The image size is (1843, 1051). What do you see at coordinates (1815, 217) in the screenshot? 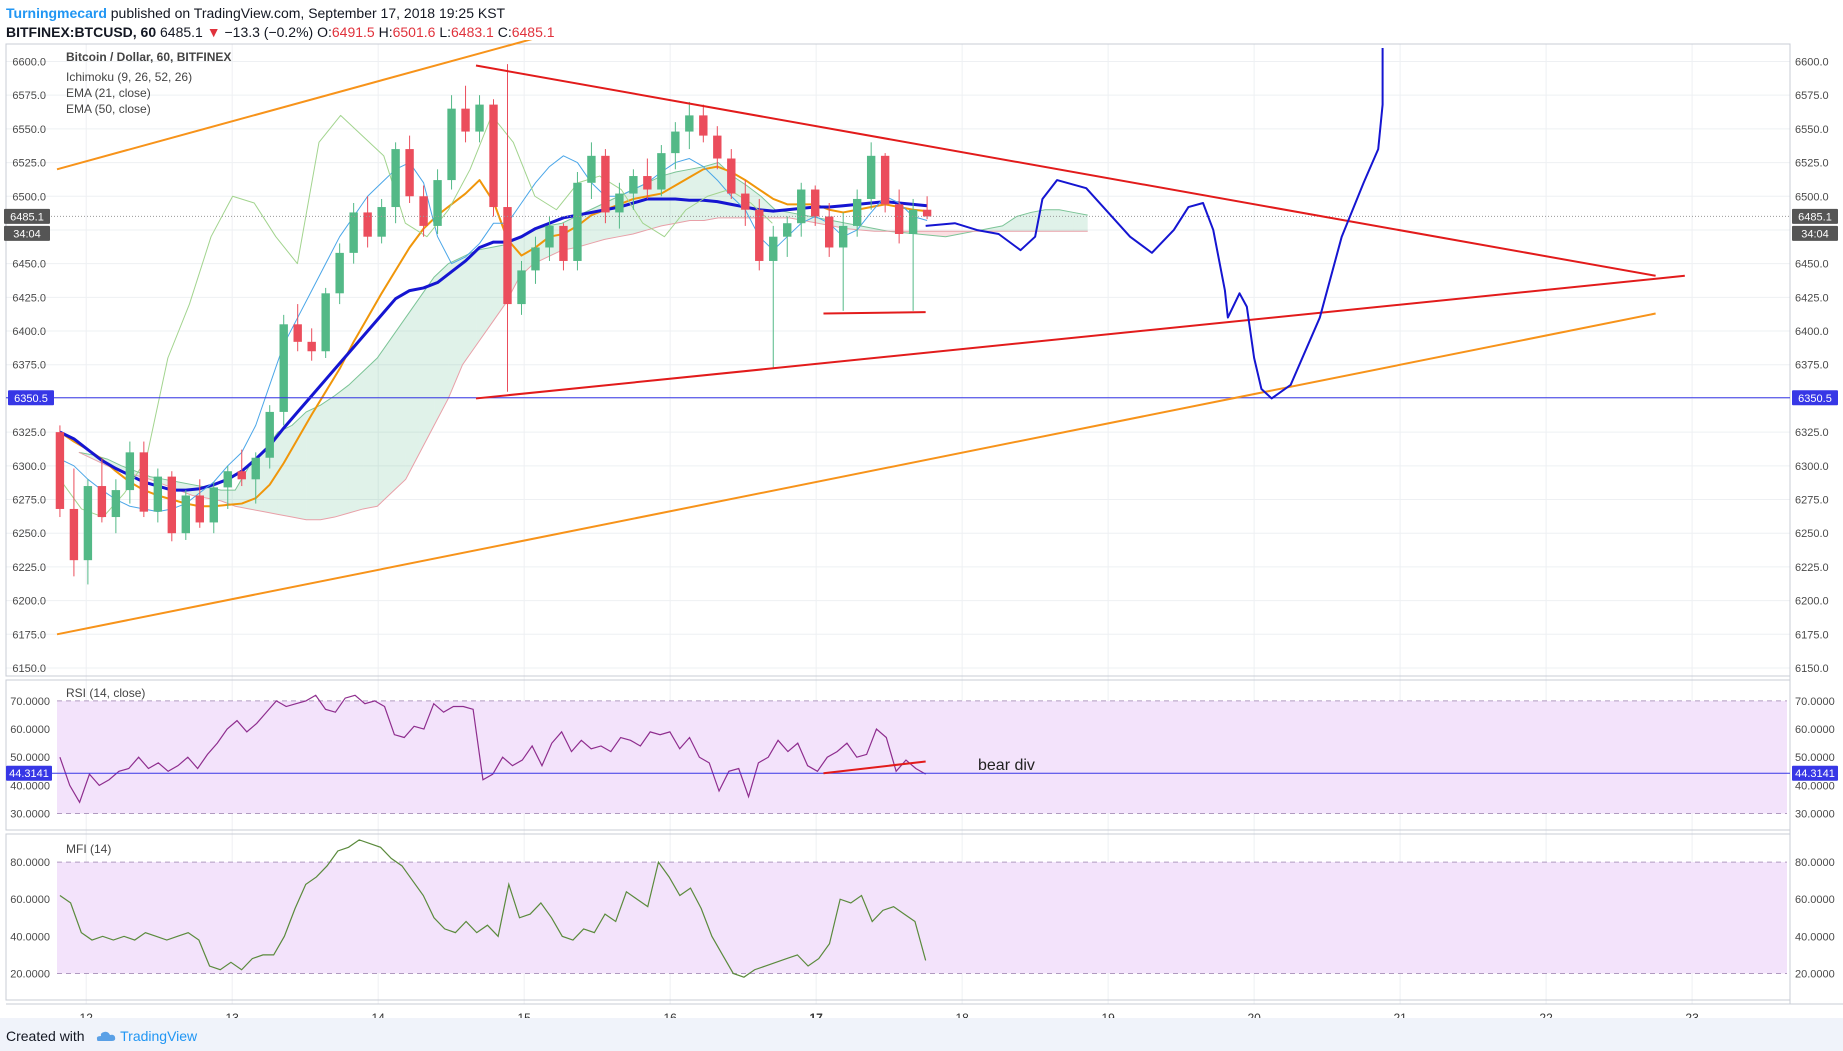
I see `last-price-label-right: 6485.1` at bounding box center [1815, 217].